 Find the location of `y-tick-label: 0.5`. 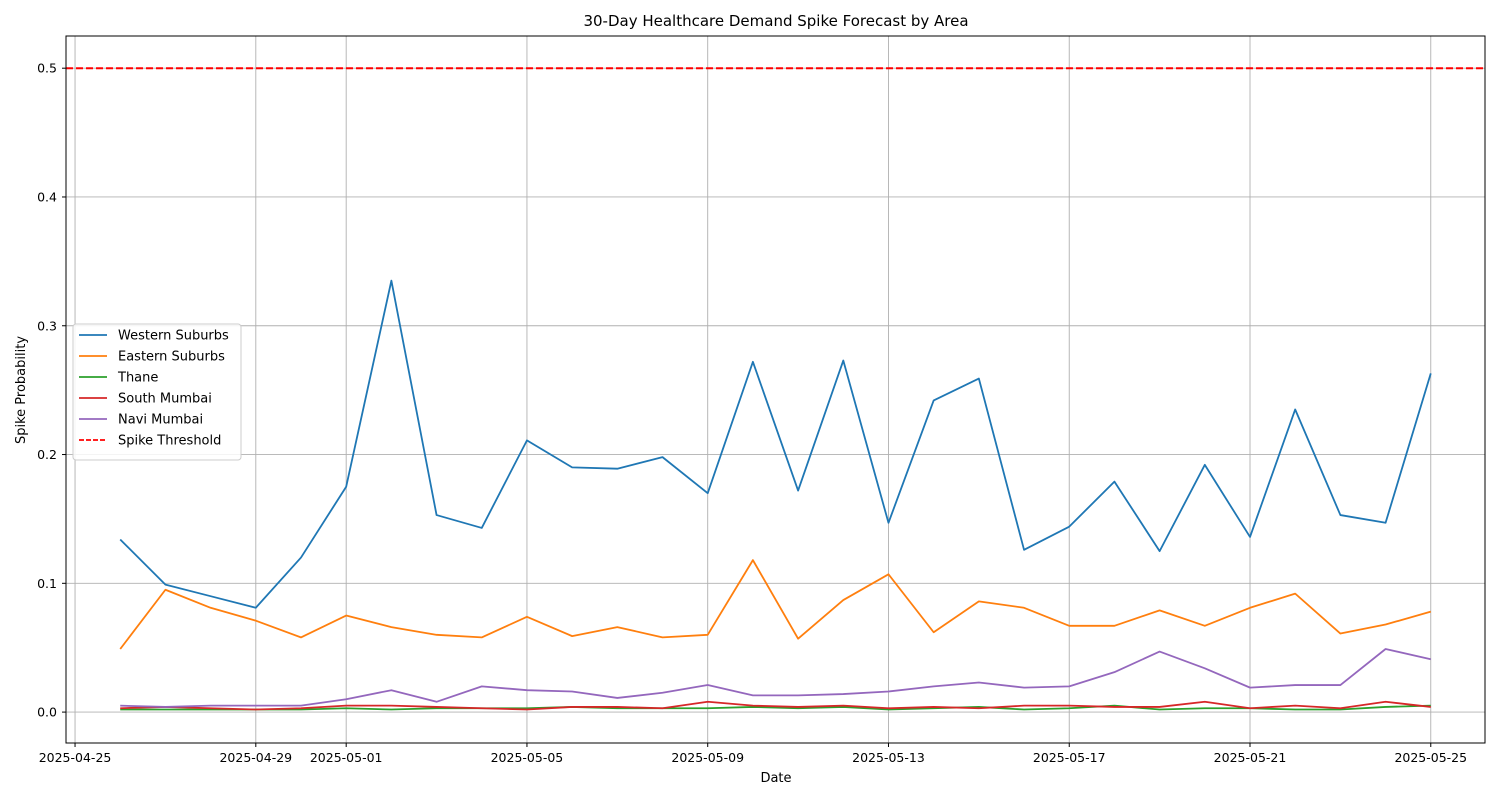

y-tick-label: 0.5 is located at coordinates (47, 68).